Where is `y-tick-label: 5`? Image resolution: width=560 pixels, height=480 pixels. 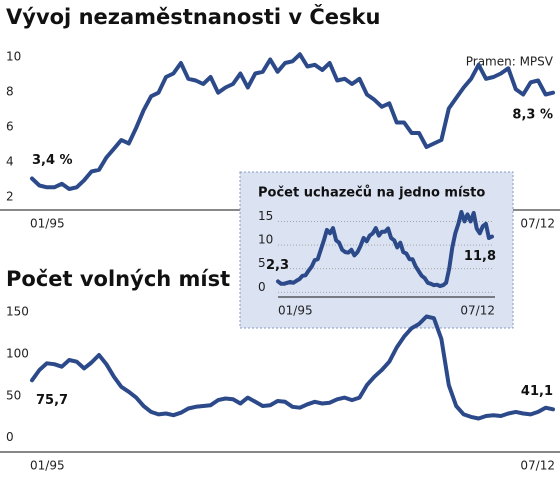
y-tick-label: 5 is located at coordinates (262, 263).